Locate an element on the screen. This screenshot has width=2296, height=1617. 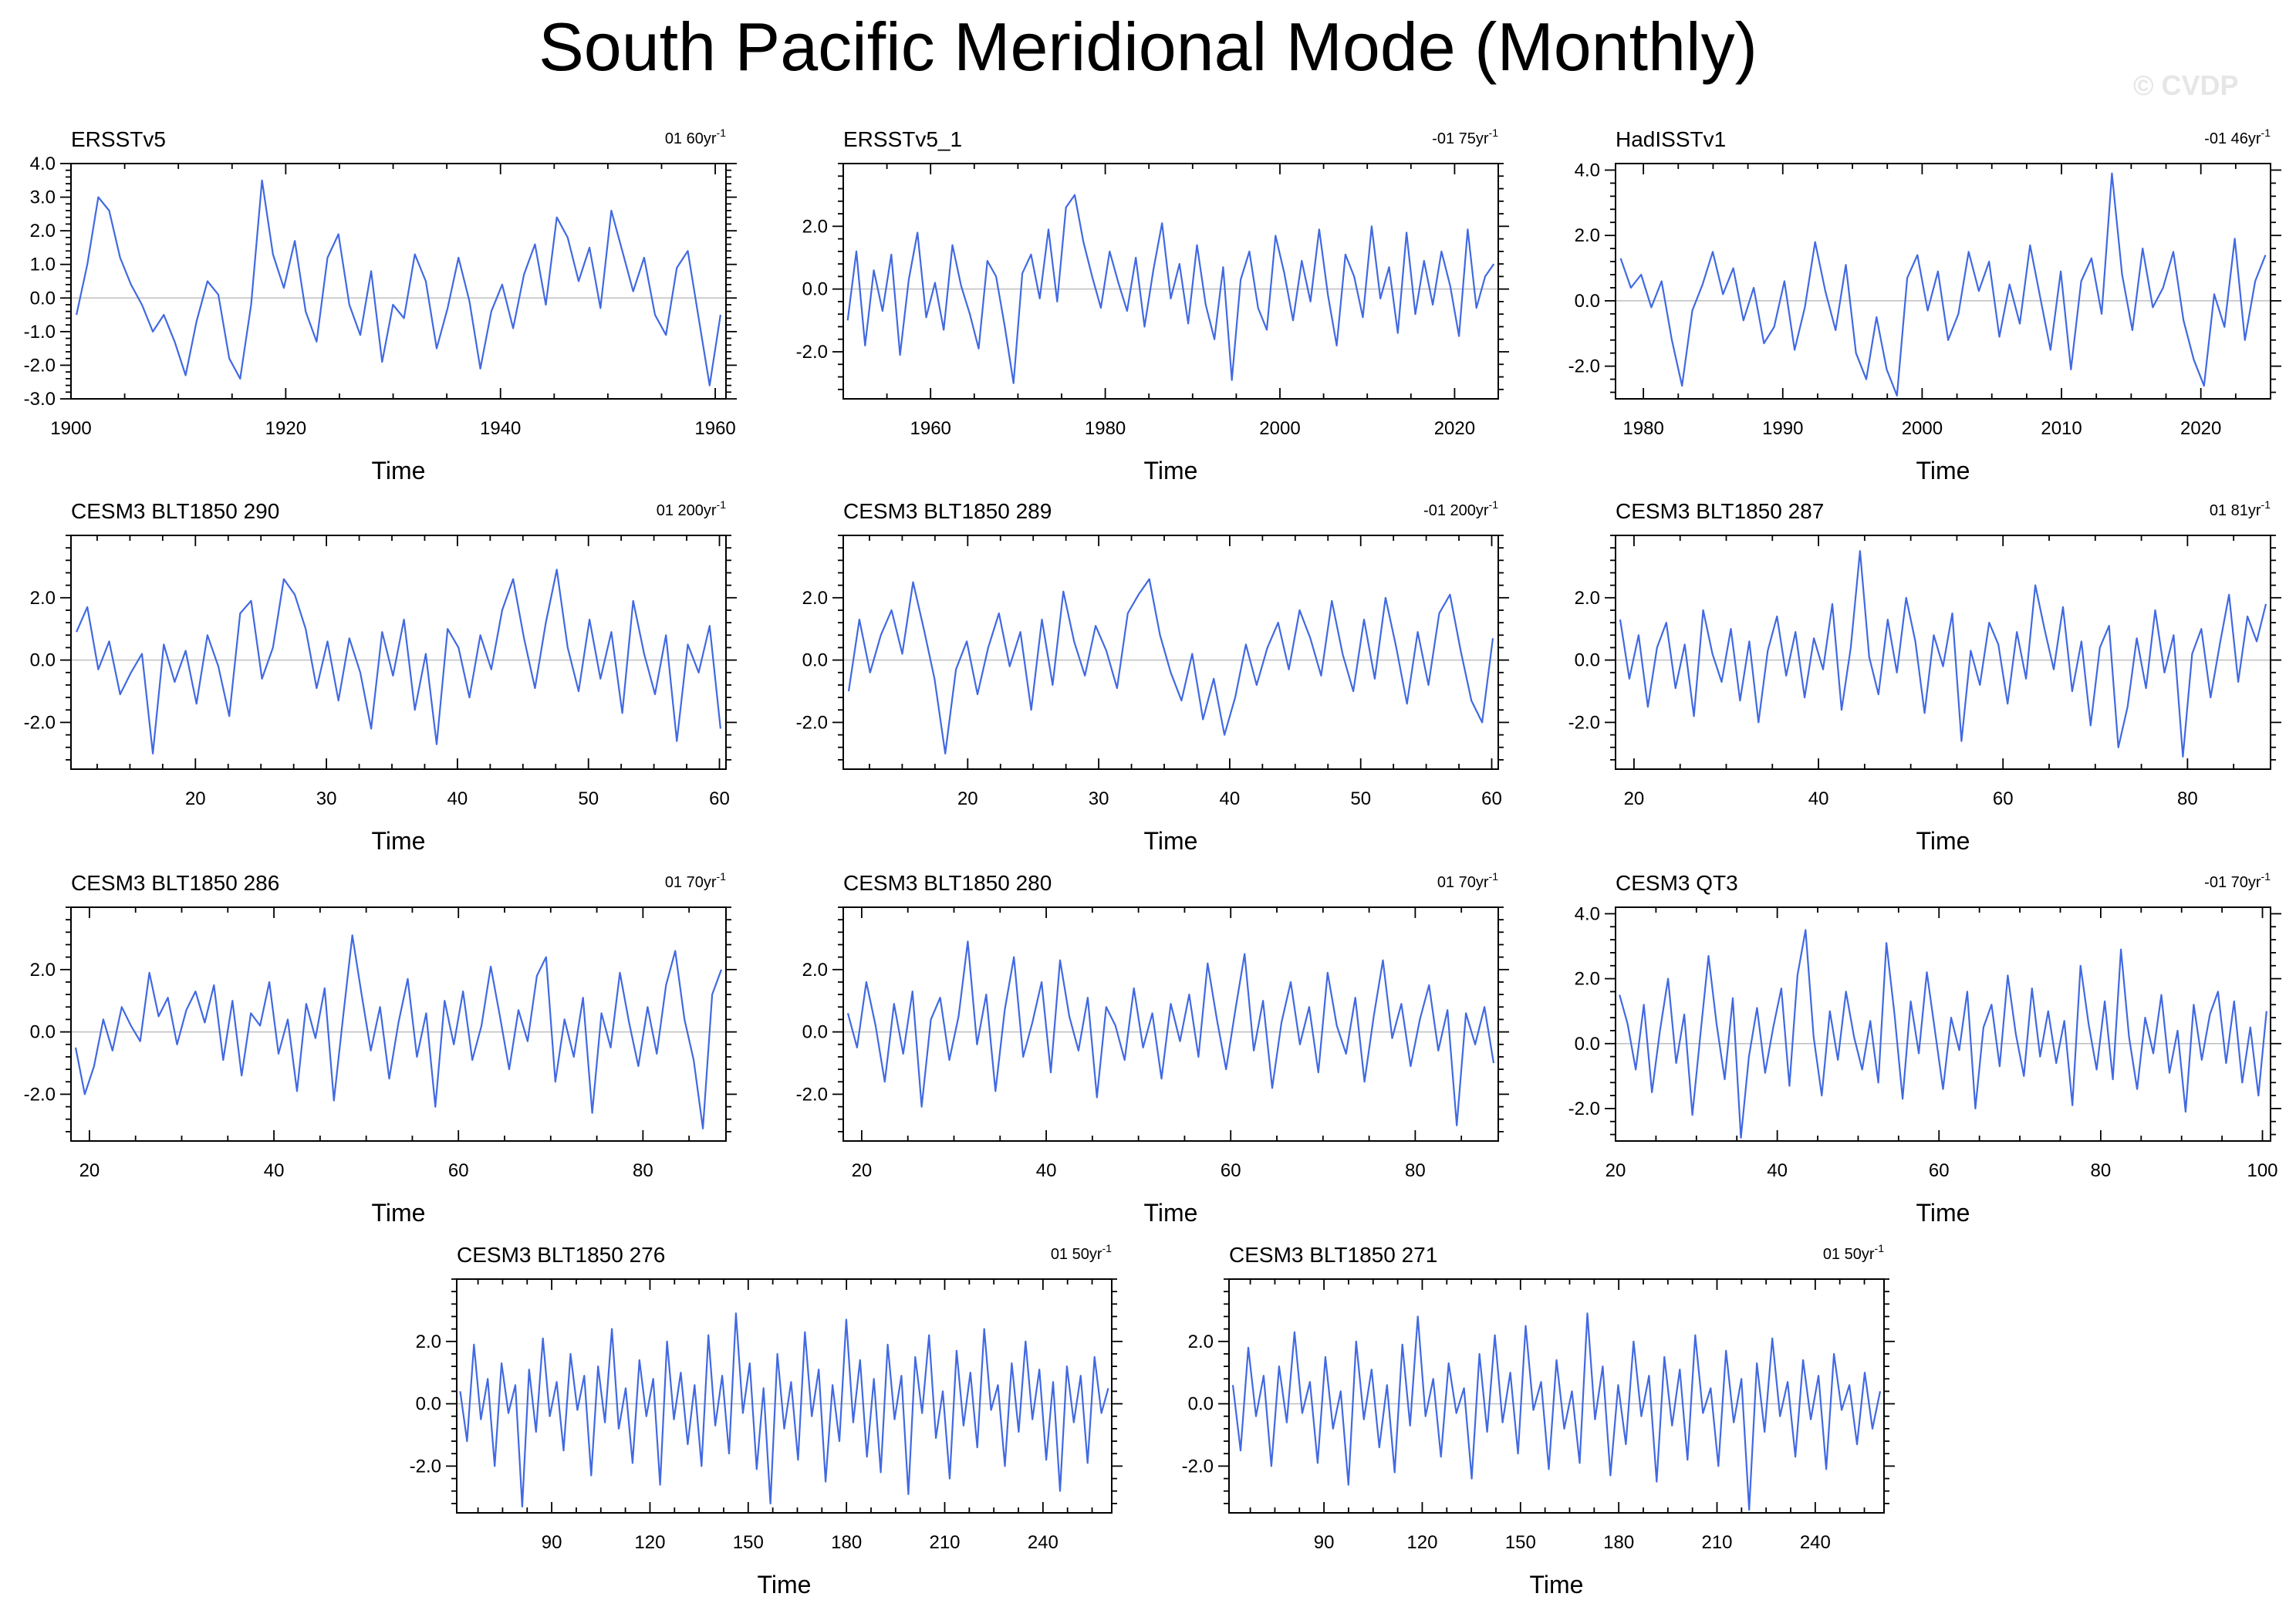
y-tick-label: 3.0 is located at coordinates (43, 197).